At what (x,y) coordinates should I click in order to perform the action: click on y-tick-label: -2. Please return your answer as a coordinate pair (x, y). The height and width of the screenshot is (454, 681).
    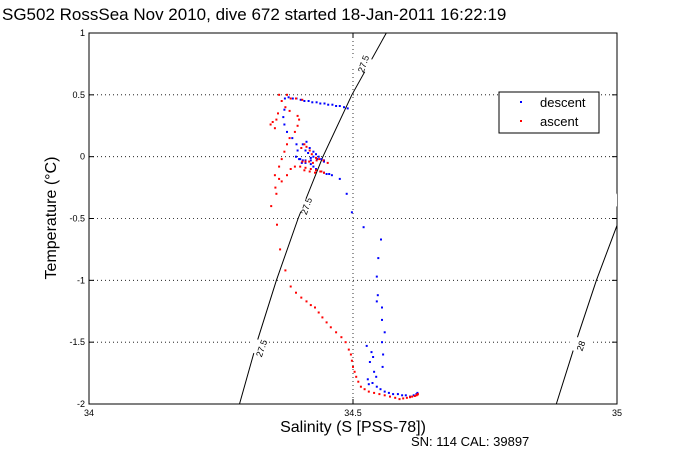
    Looking at the image, I should click on (81, 404).